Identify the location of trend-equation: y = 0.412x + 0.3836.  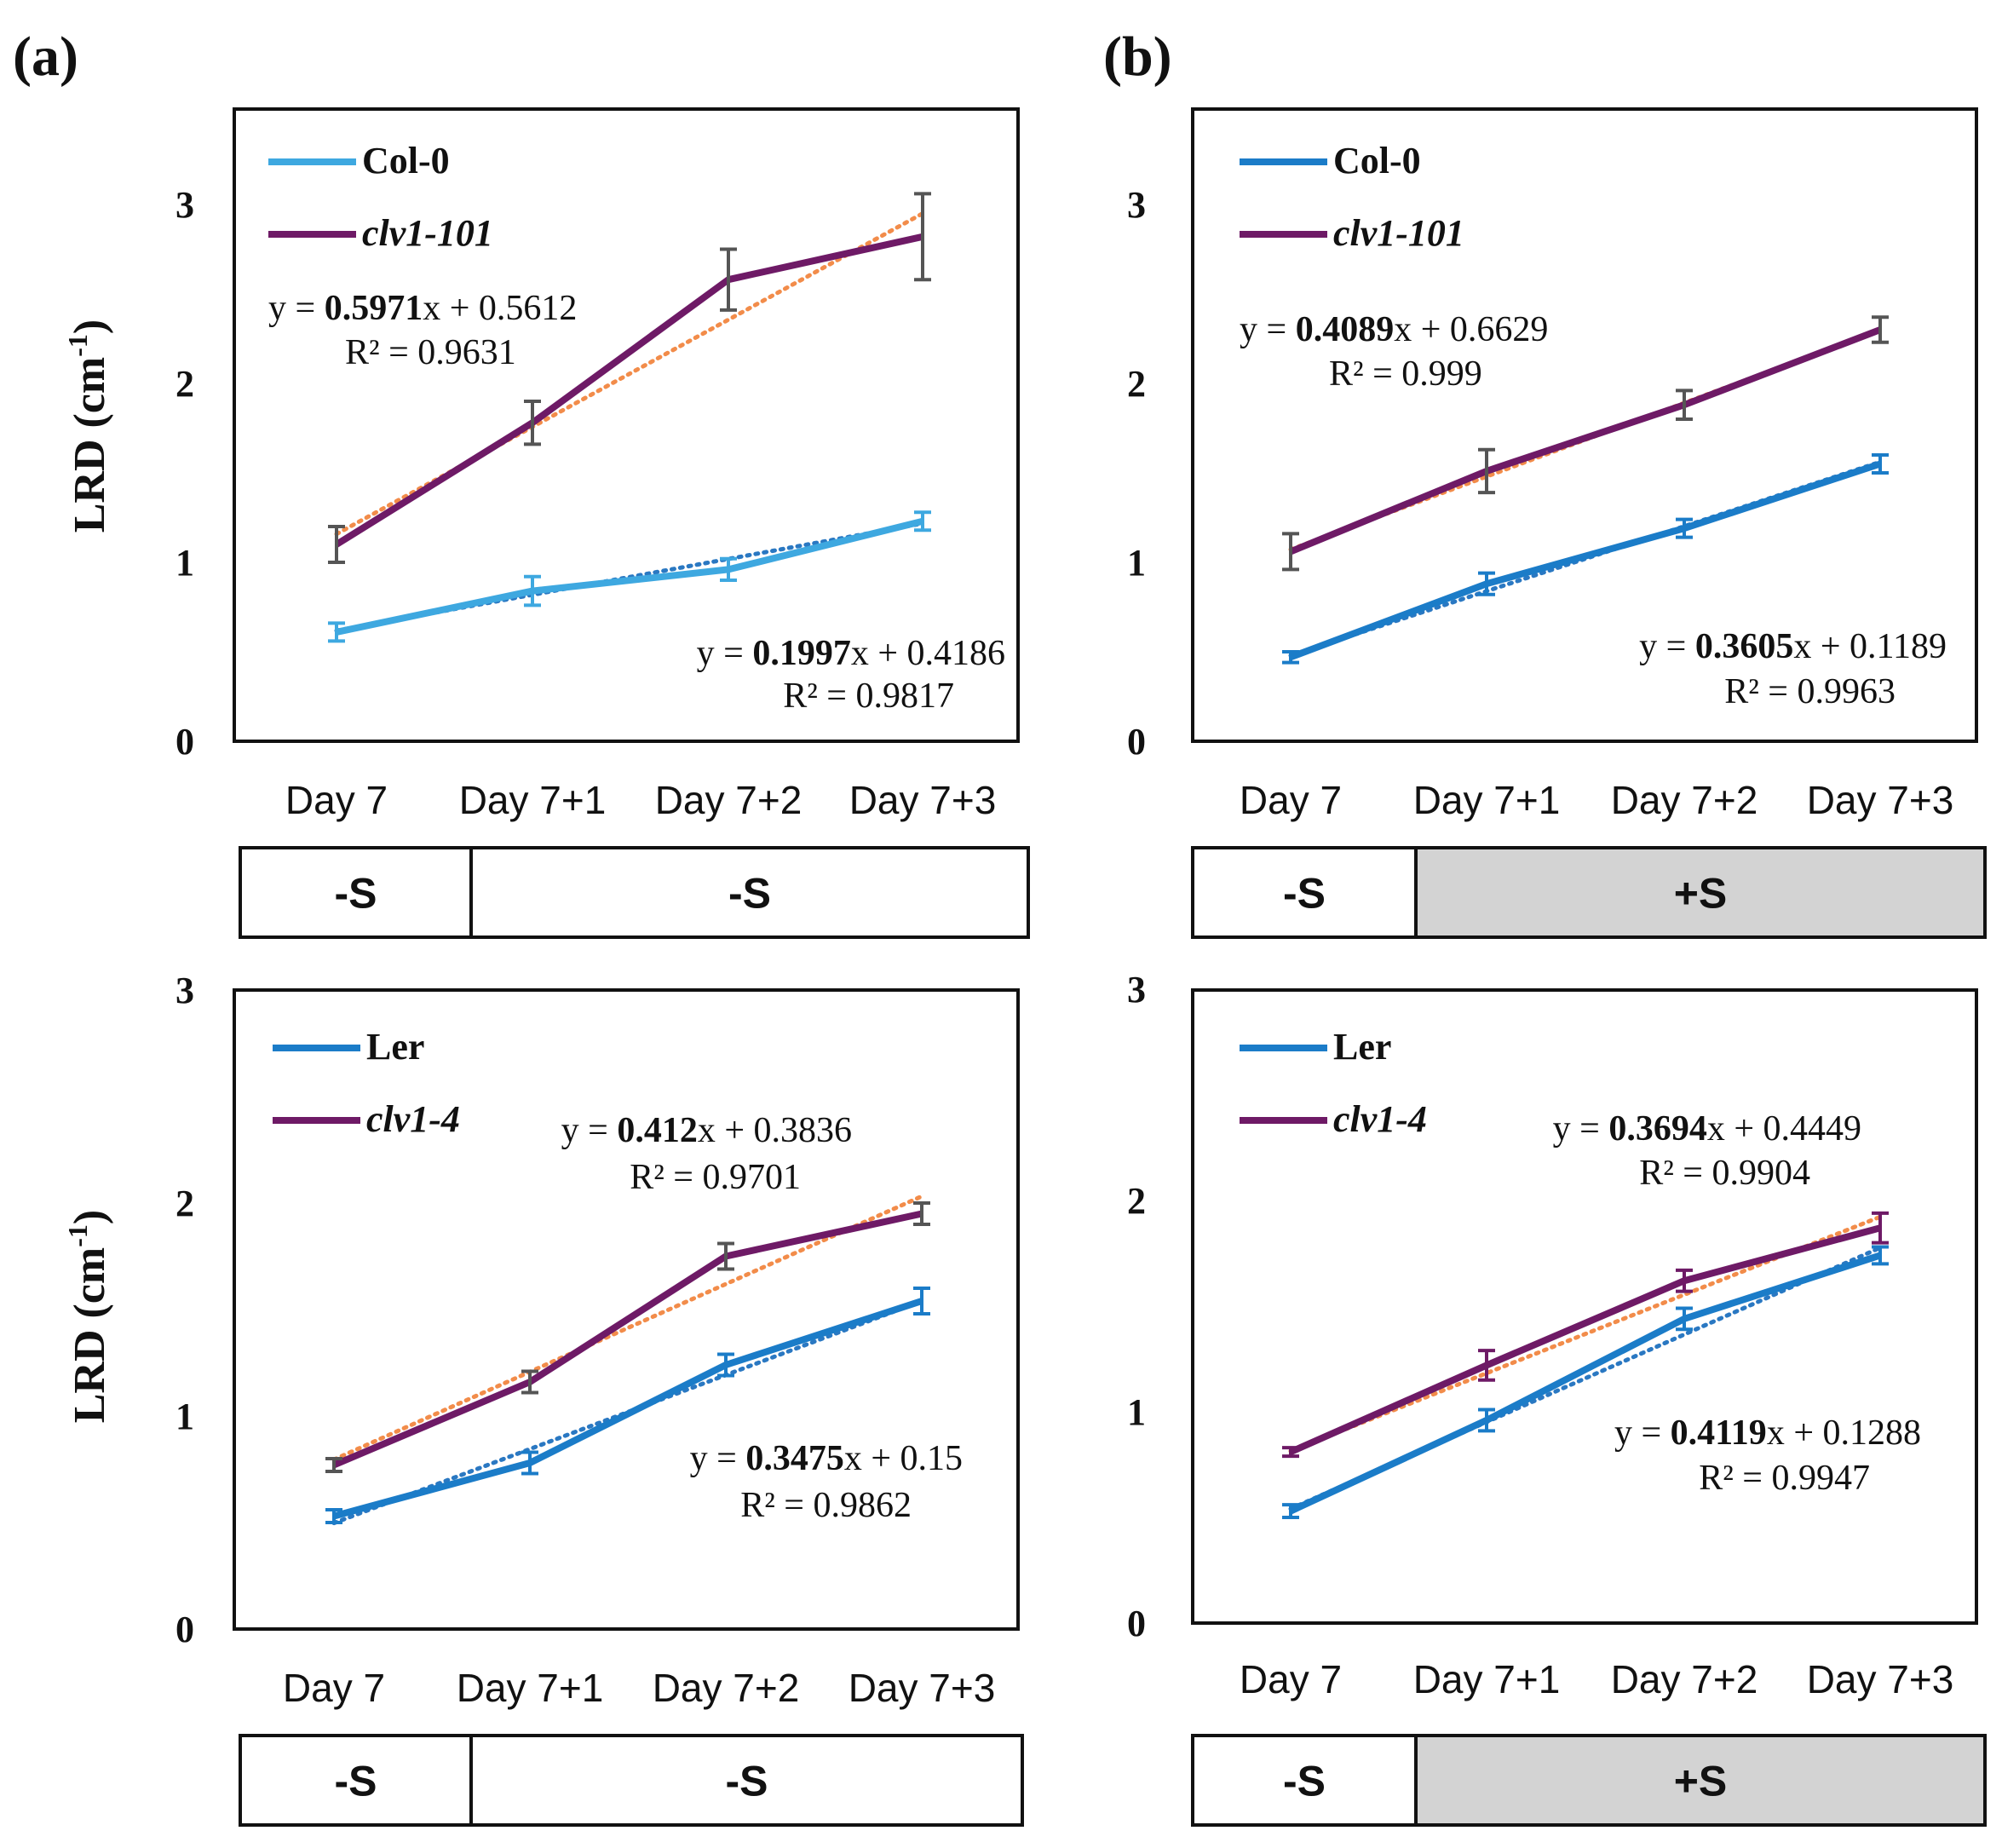
(707, 1130).